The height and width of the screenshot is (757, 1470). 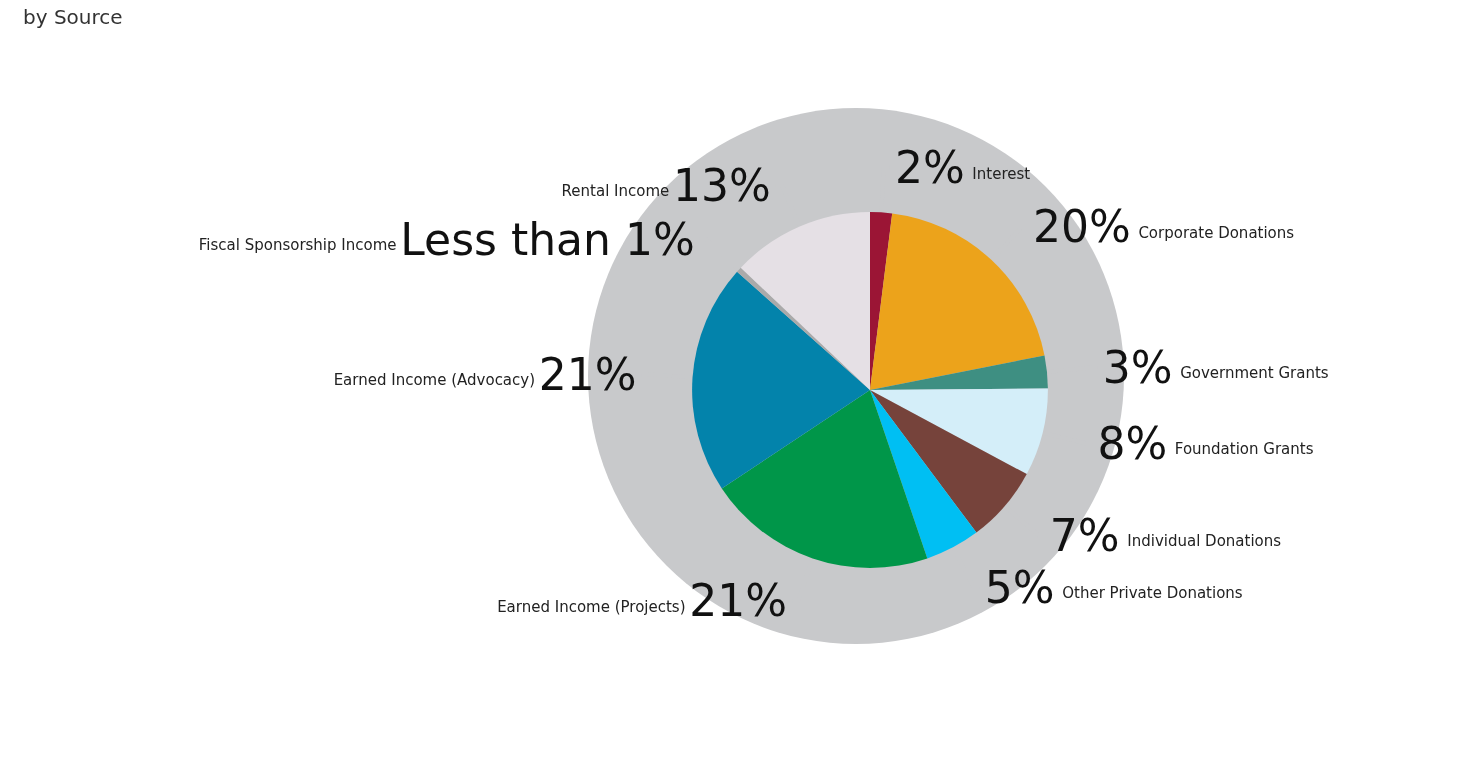 I want to click on slice-label: Earned Income (Advocacy), so click(x=434, y=380).